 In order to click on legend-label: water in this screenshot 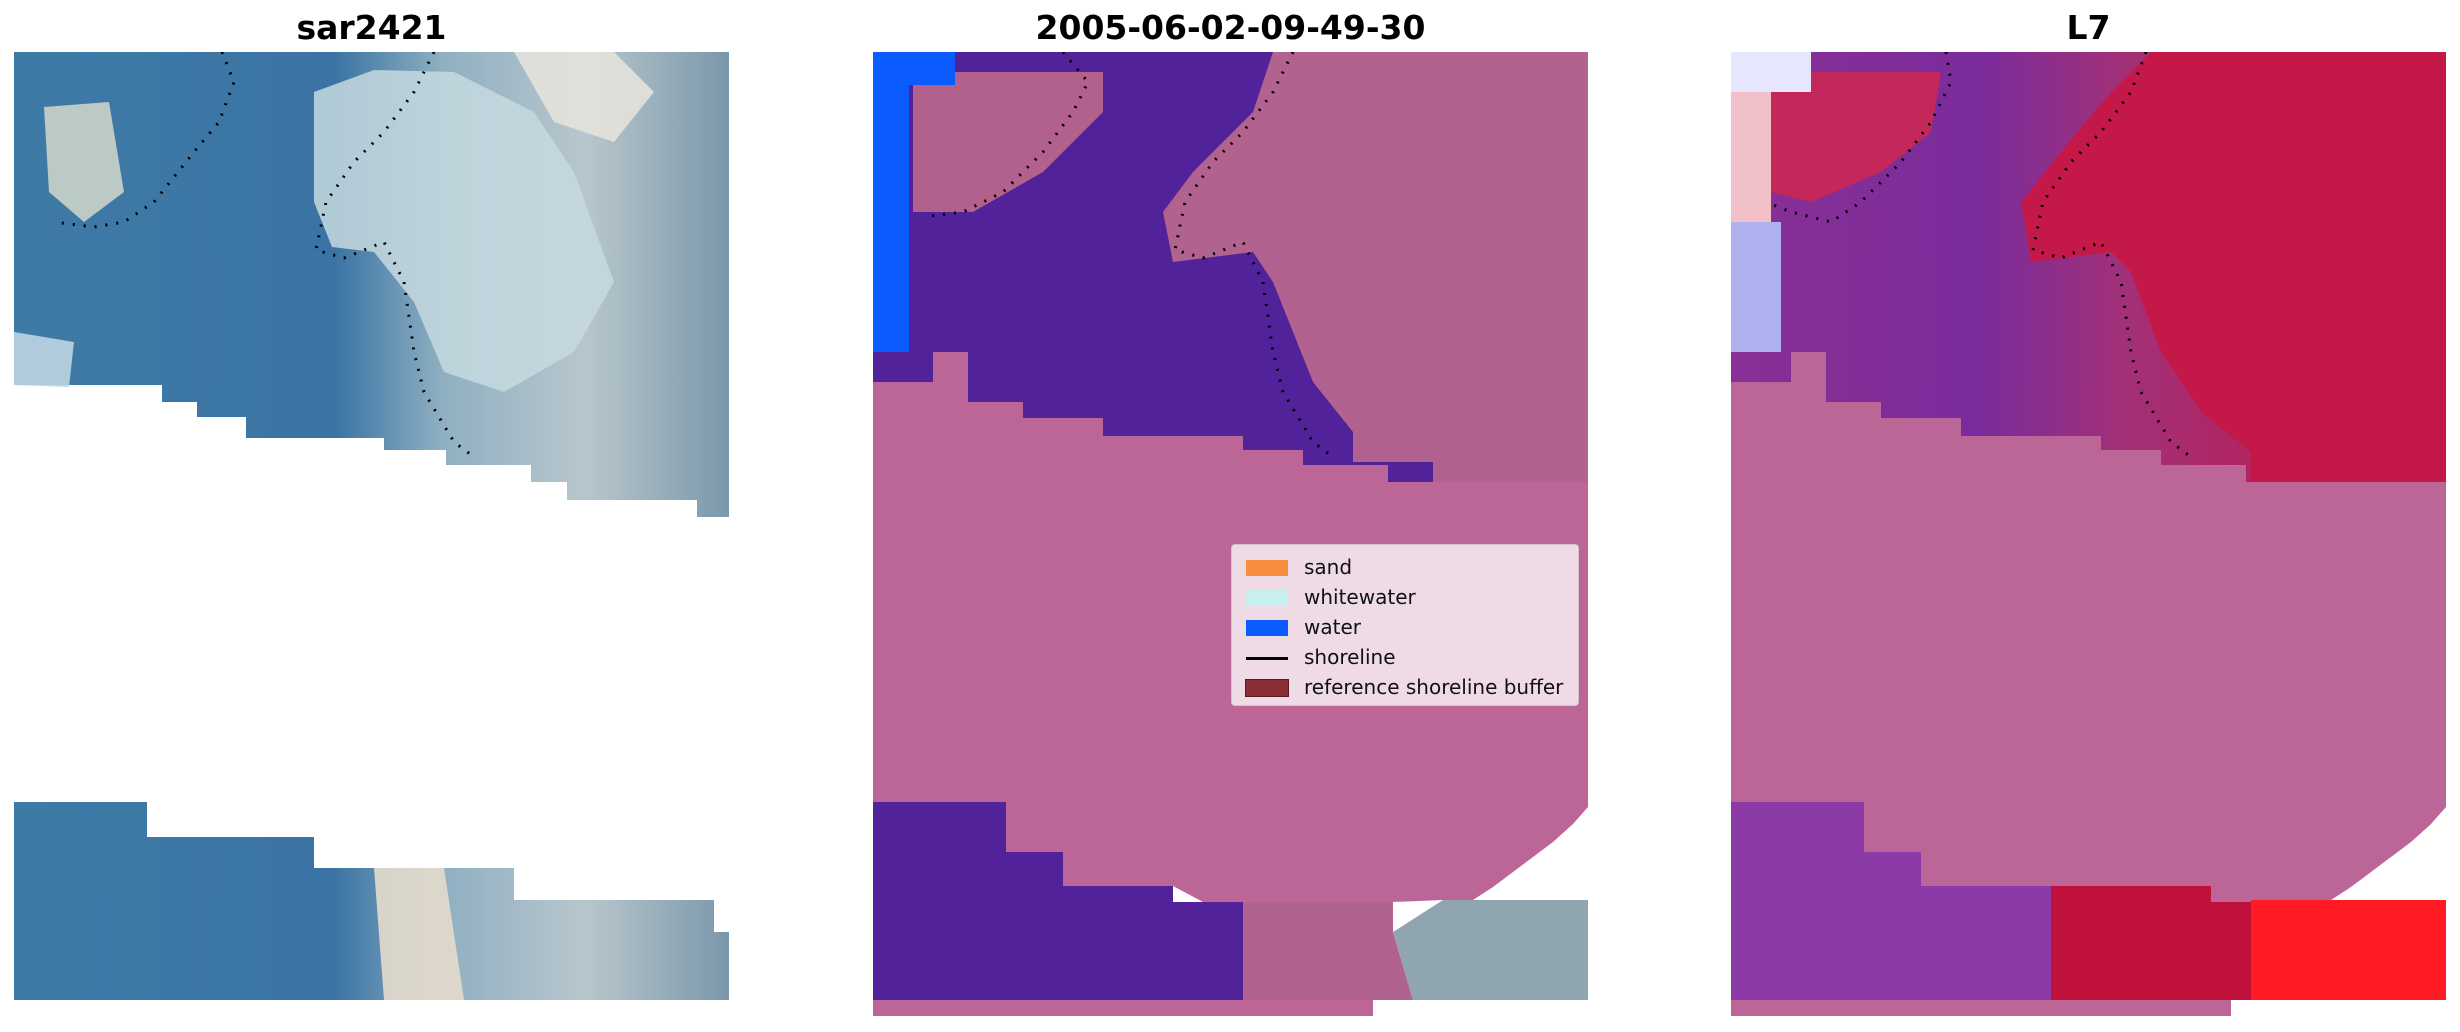, I will do `click(1332, 627)`.